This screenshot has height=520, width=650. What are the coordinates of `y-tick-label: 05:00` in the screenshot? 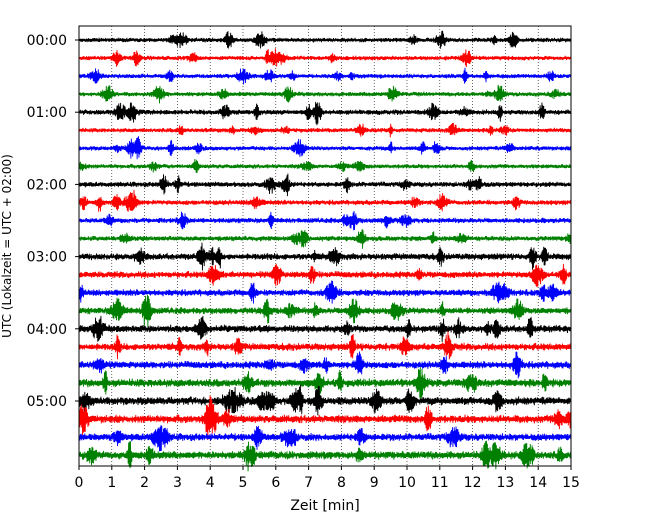 It's located at (47, 402).